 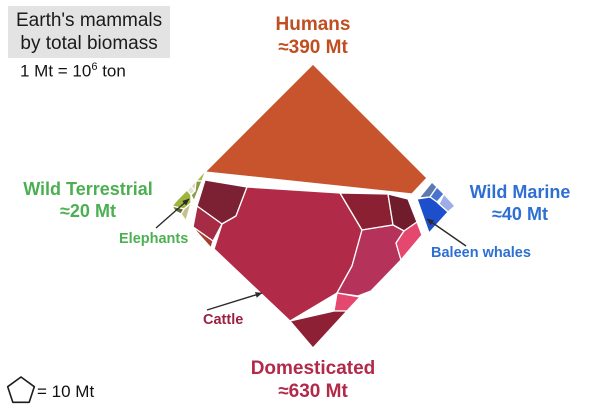 What do you see at coordinates (313, 368) in the screenshot?
I see `domesticated-name: Domesticated` at bounding box center [313, 368].